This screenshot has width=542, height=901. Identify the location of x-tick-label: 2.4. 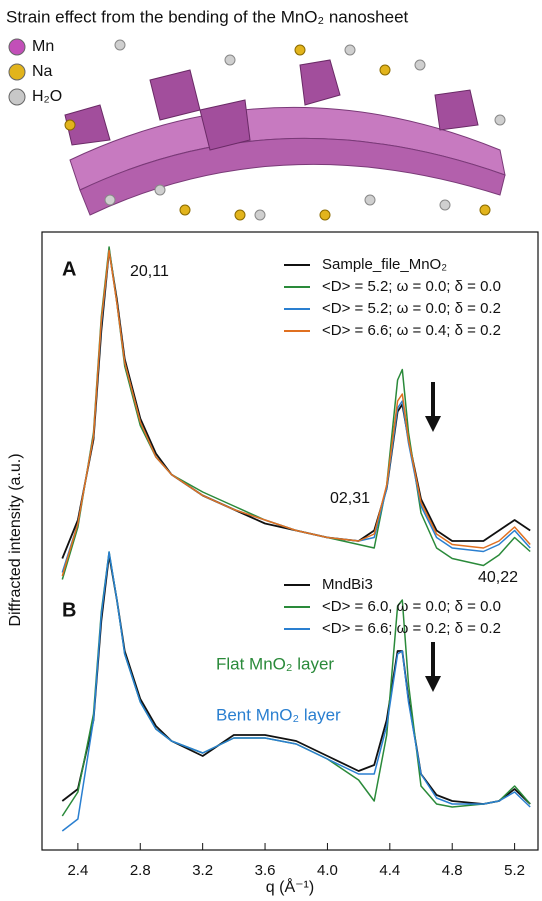
(77, 870).